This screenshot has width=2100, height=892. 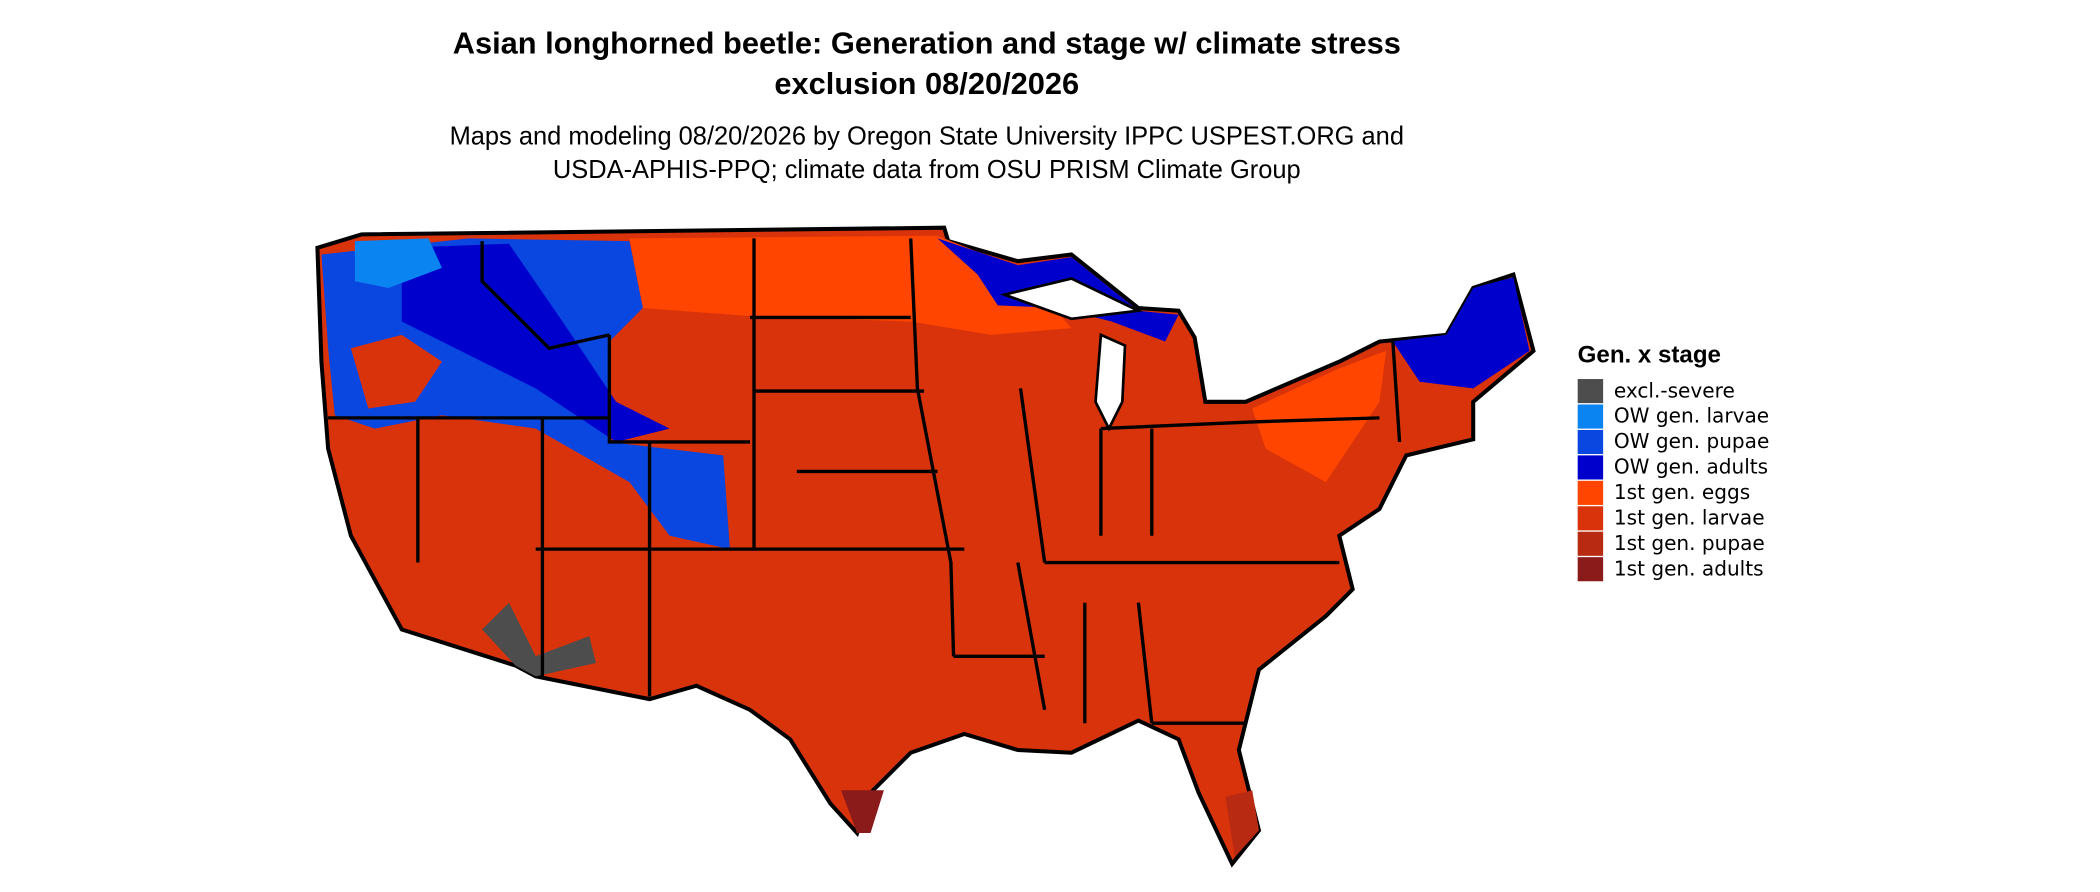 I want to click on region-pupae, so click(x=1242, y=824).